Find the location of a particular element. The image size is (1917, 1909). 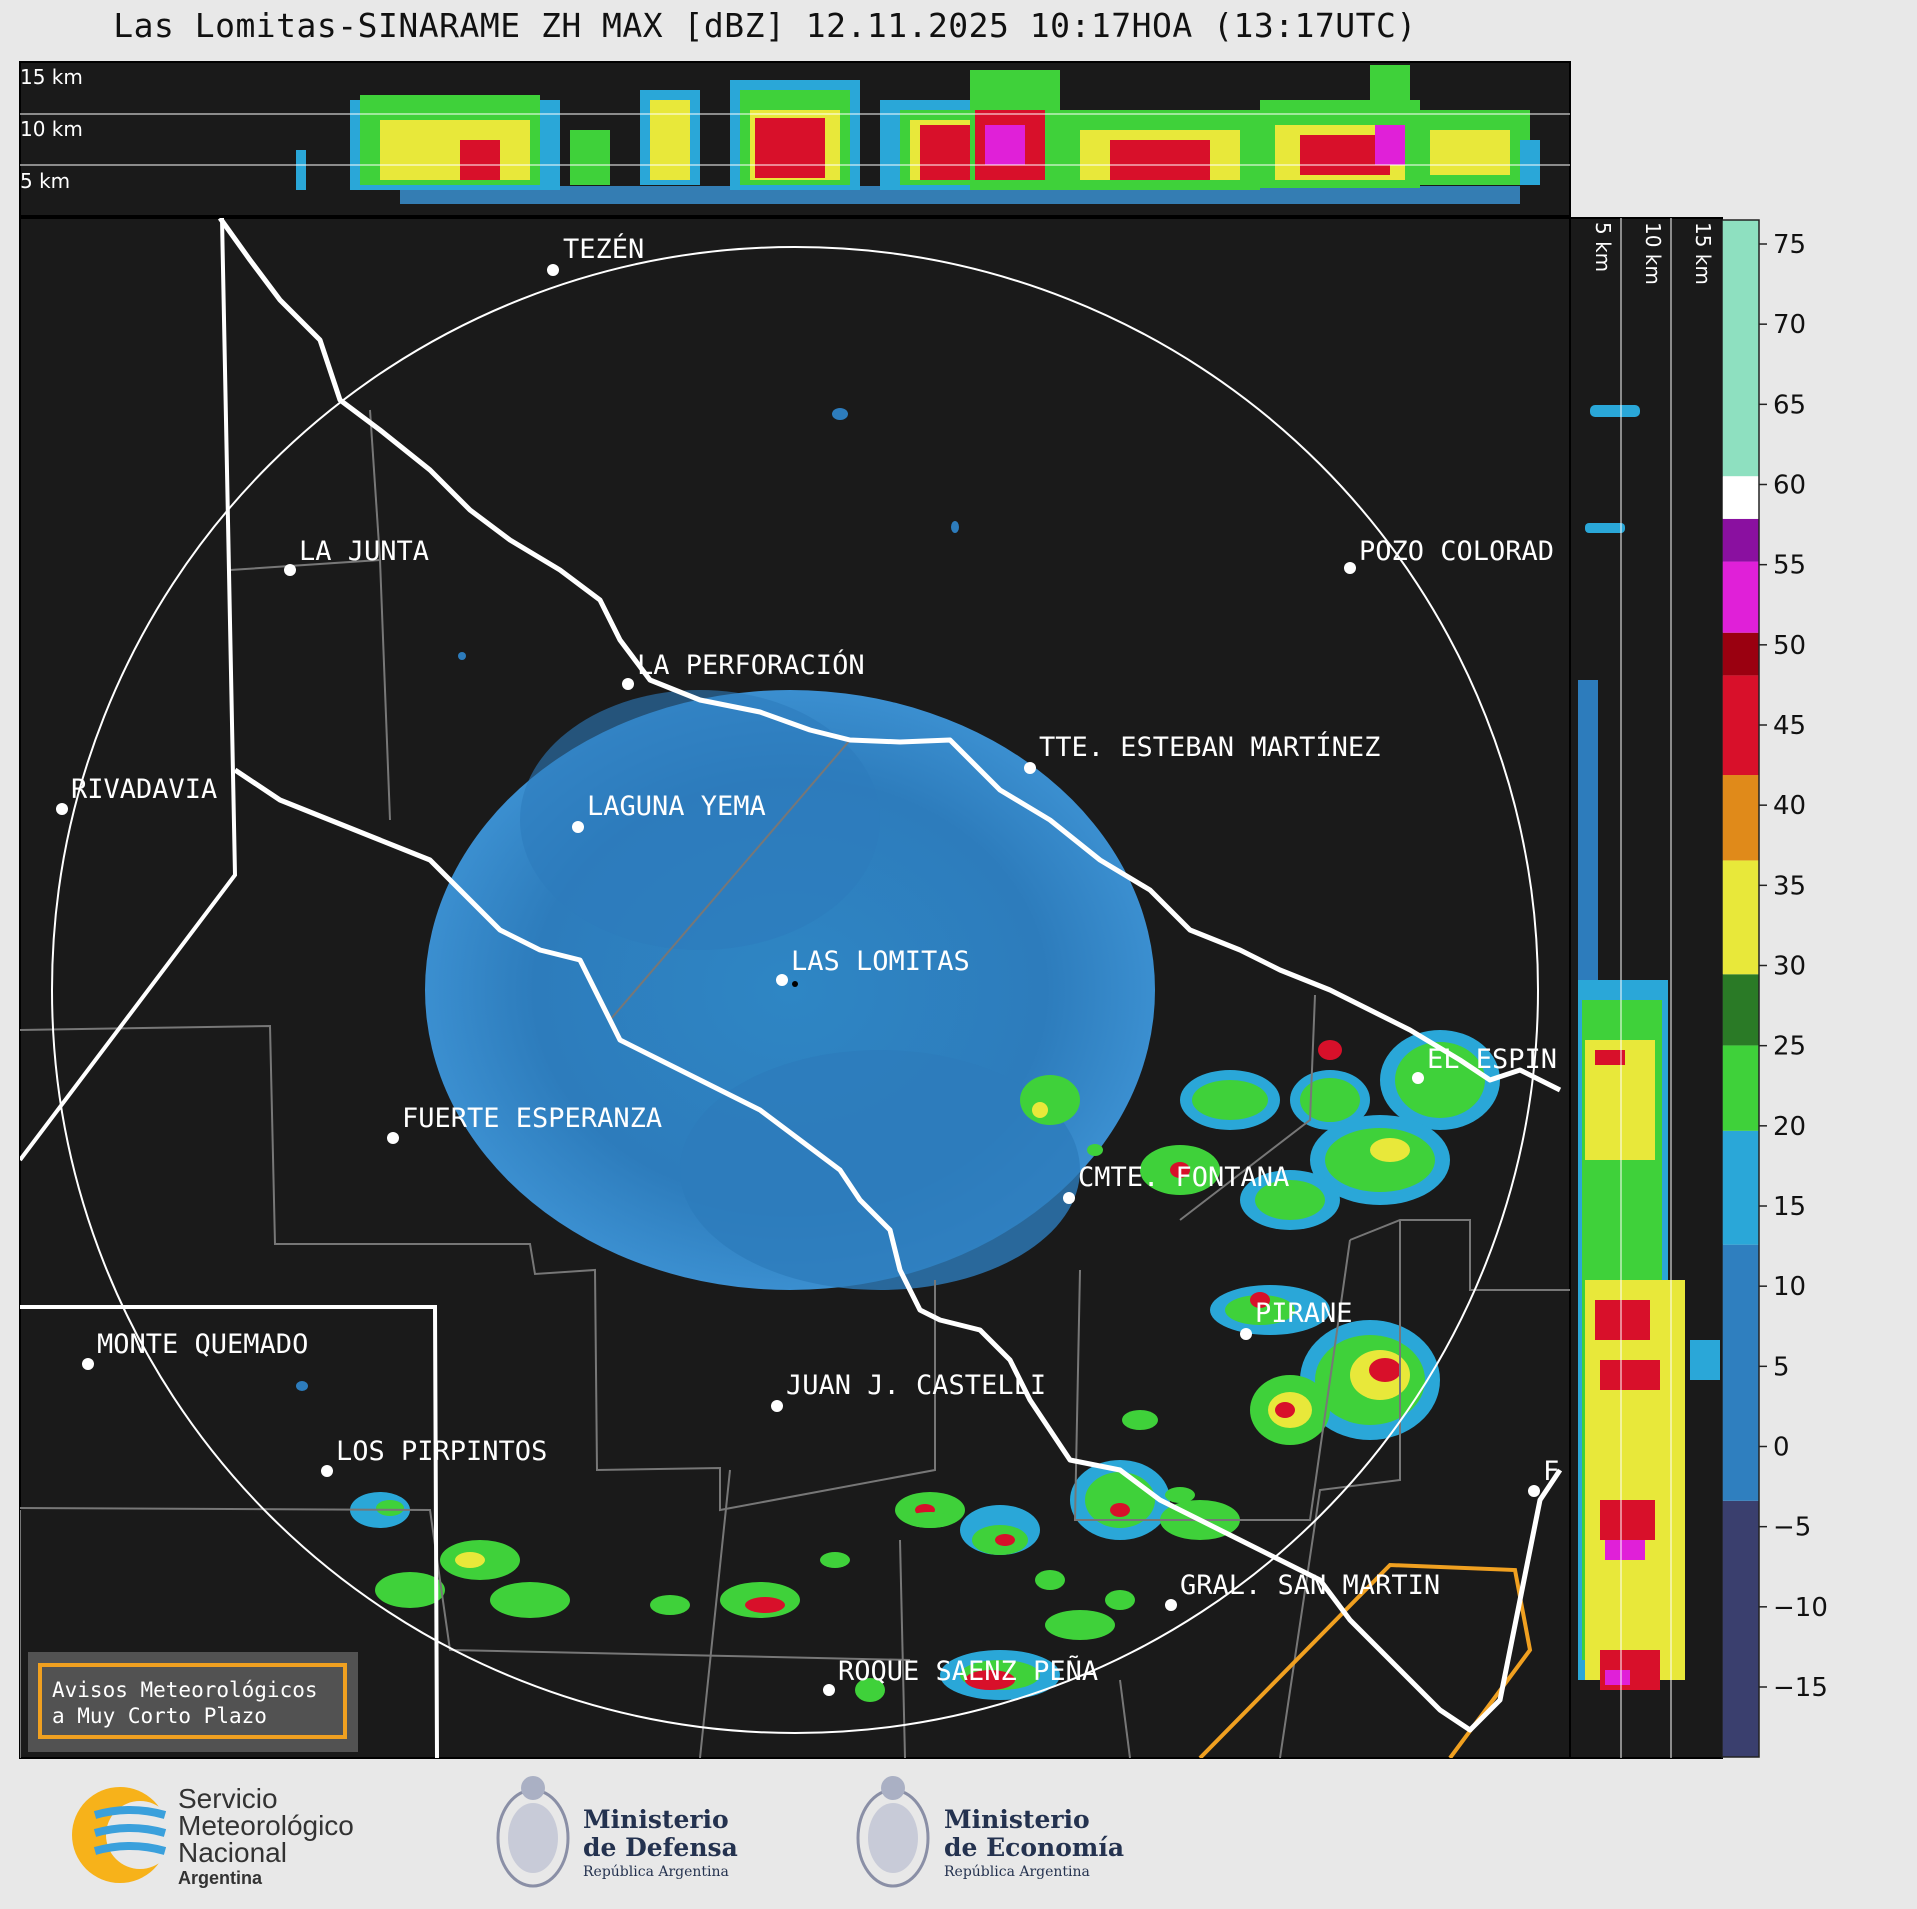

colorbar-tick-label: 70 is located at coordinates (1789, 325).